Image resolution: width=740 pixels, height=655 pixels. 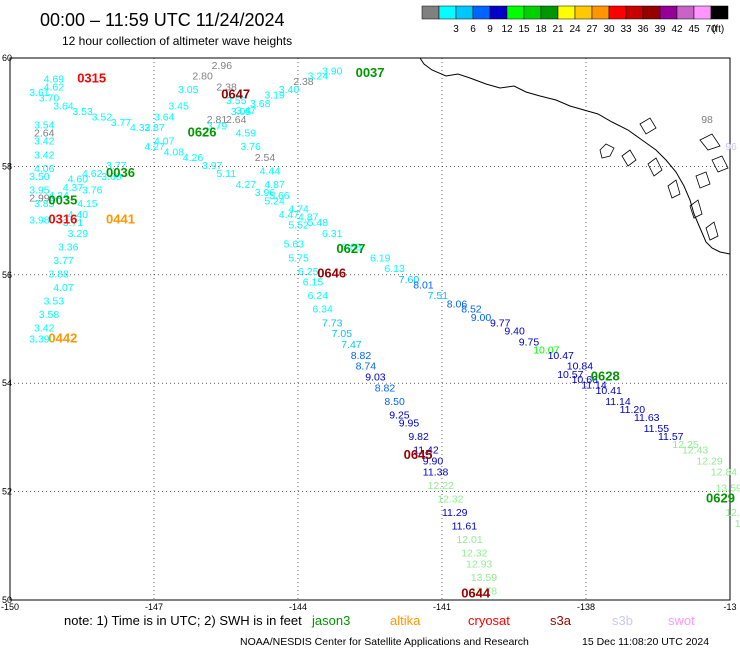 What do you see at coordinates (63, 288) in the screenshot?
I see `wave-height-value: 4.07` at bounding box center [63, 288].